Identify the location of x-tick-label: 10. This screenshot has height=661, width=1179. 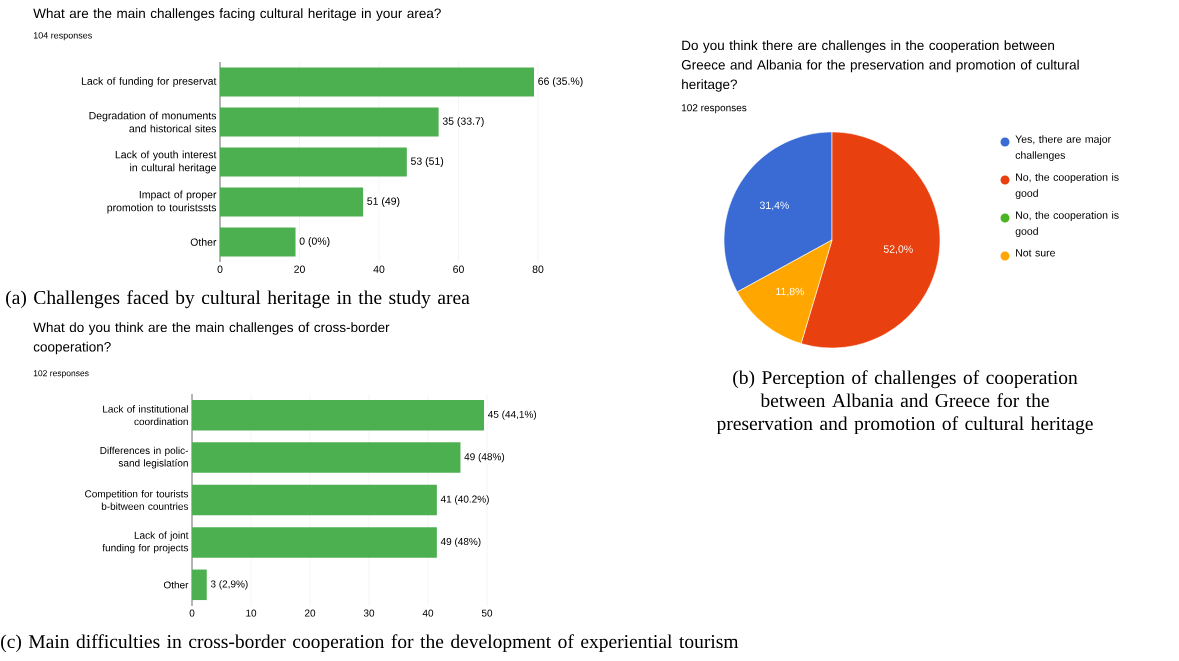
(251, 613).